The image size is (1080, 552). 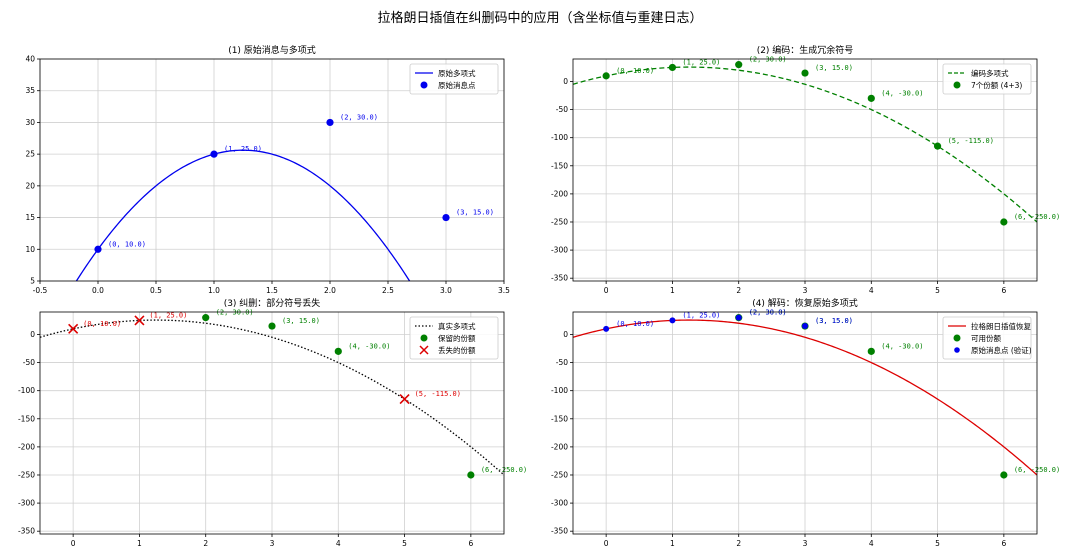 What do you see at coordinates (388, 290) in the screenshot?
I see `x-tick-label: 2.5` at bounding box center [388, 290].